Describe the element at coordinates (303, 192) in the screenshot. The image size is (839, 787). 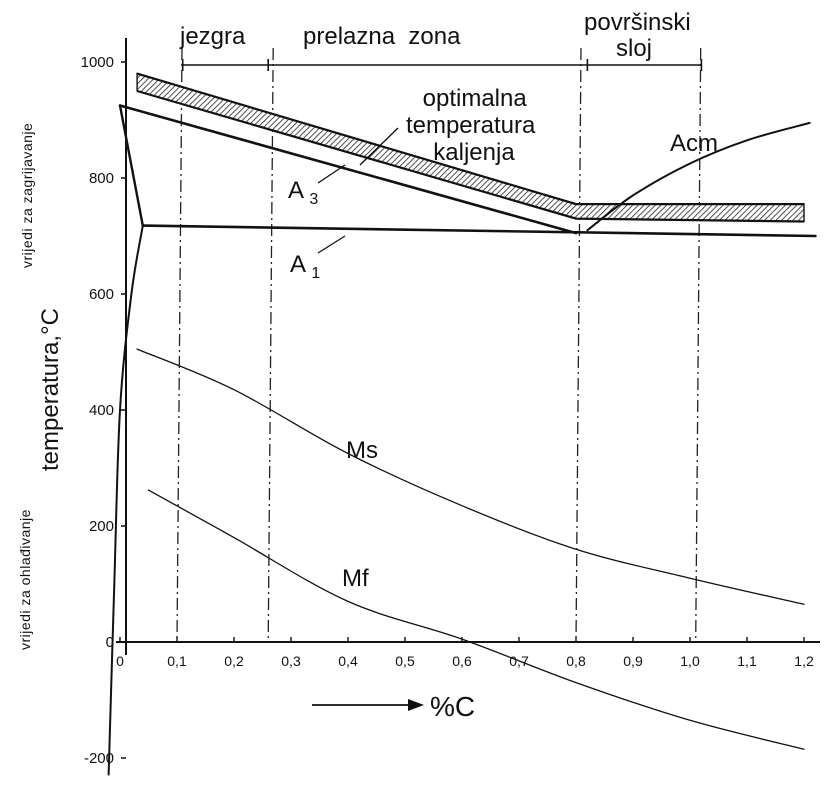
I see `series-label-a3: A 3` at that location.